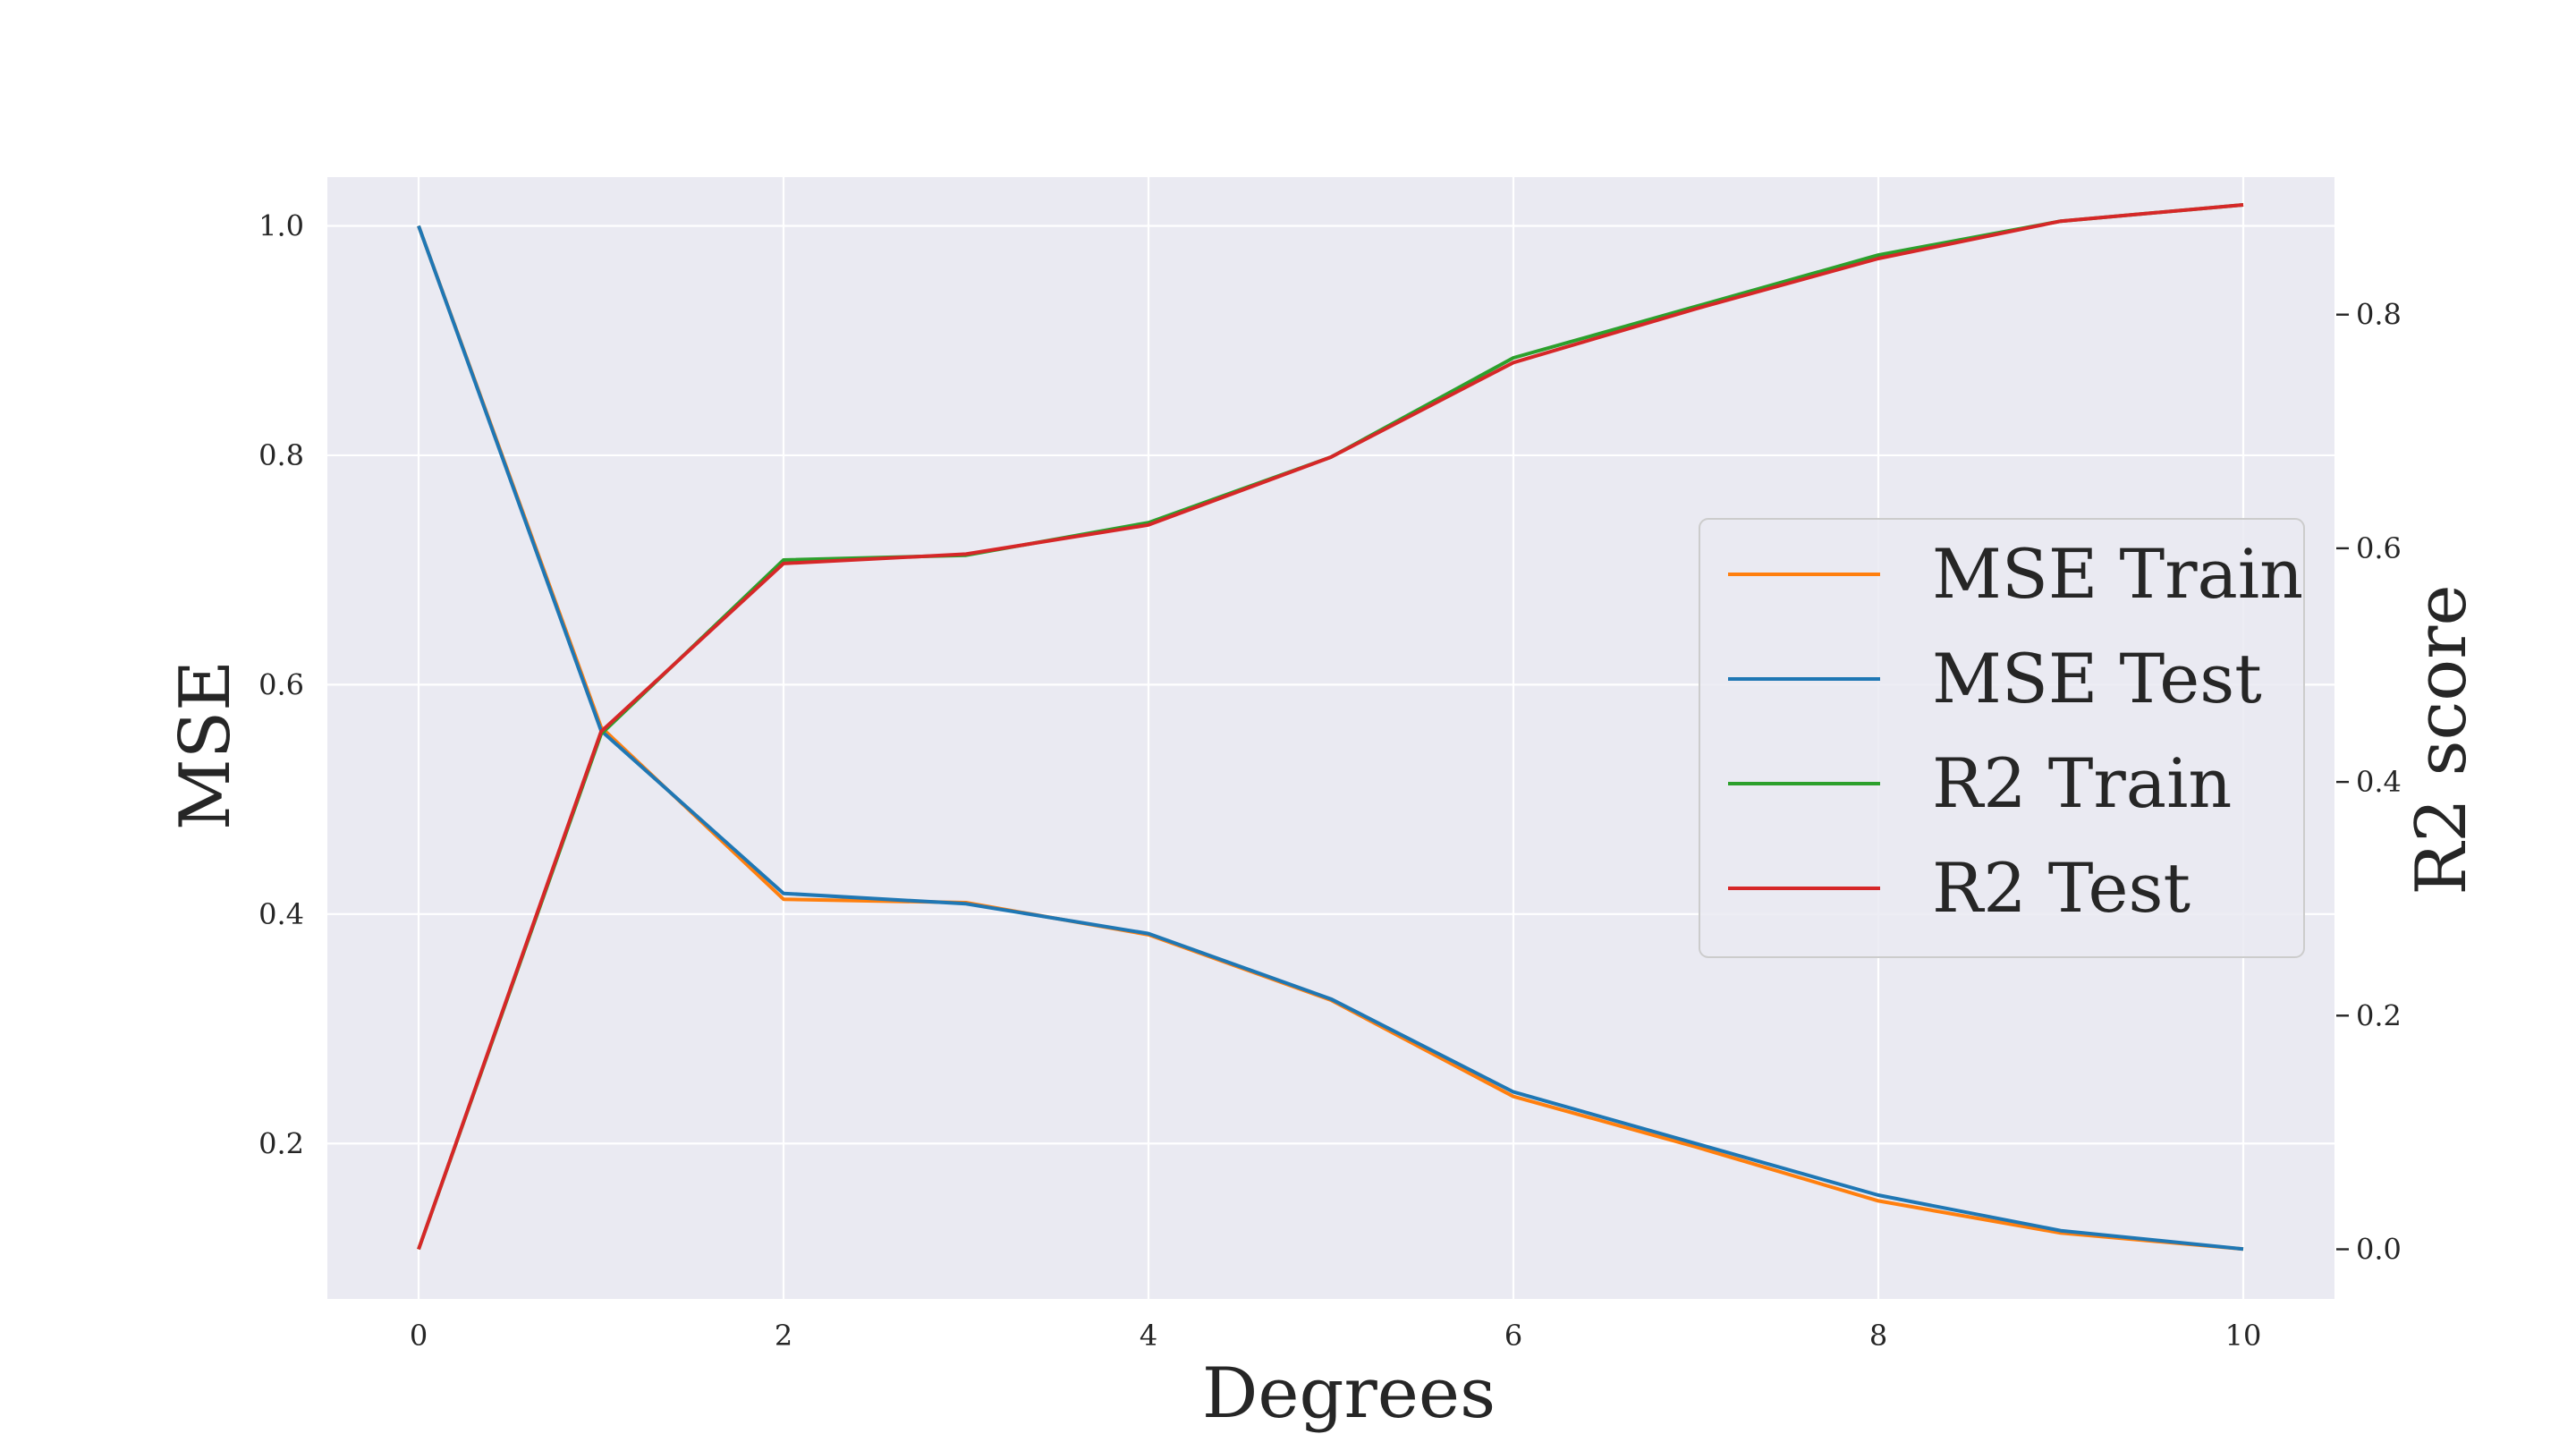 Image resolution: width=2576 pixels, height=1451 pixels. Describe the element at coordinates (281, 225) in the screenshot. I see `y-tick-label: 1.0` at that location.